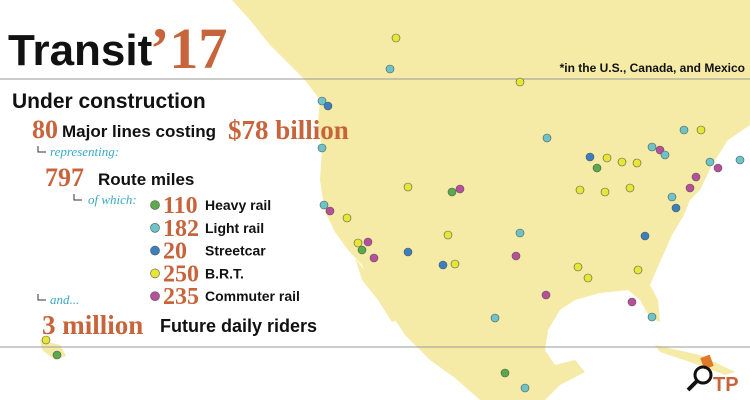 Image resolution: width=750 pixels, height=400 pixels. What do you see at coordinates (652, 68) in the screenshot?
I see `note: *in the U.S., Canada, and Mexico` at bounding box center [652, 68].